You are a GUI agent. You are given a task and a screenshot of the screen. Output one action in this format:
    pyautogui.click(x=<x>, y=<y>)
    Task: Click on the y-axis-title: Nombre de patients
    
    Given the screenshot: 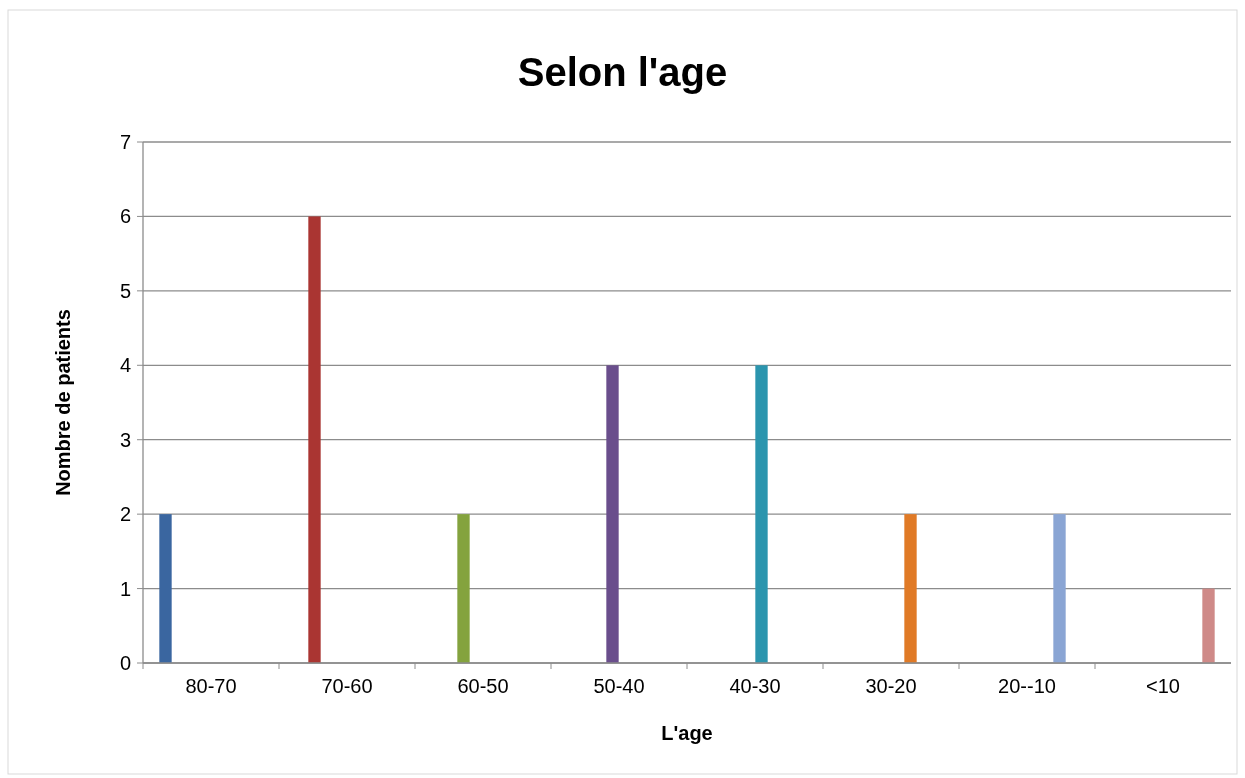 What is the action you would take?
    pyautogui.click(x=63, y=402)
    